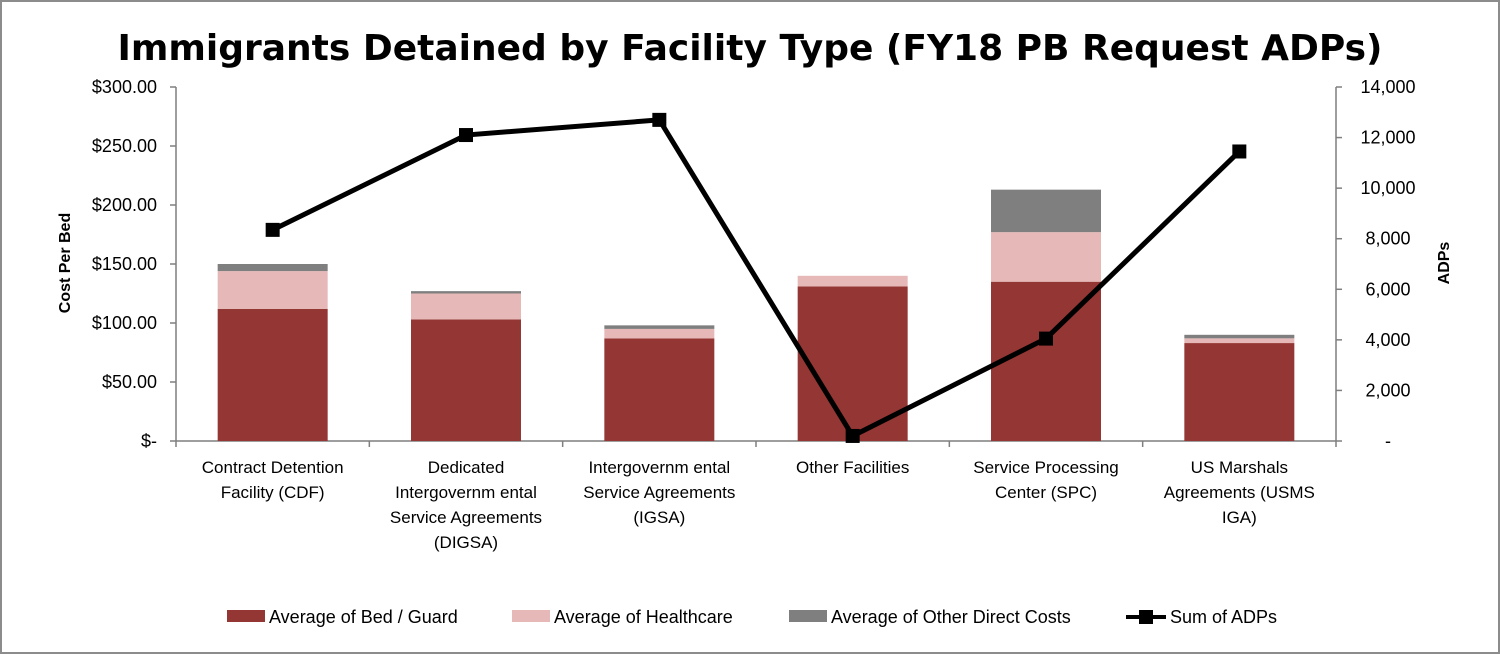 The image size is (1500, 654). I want to click on category-label-line: US Marshals, so click(1239, 467).